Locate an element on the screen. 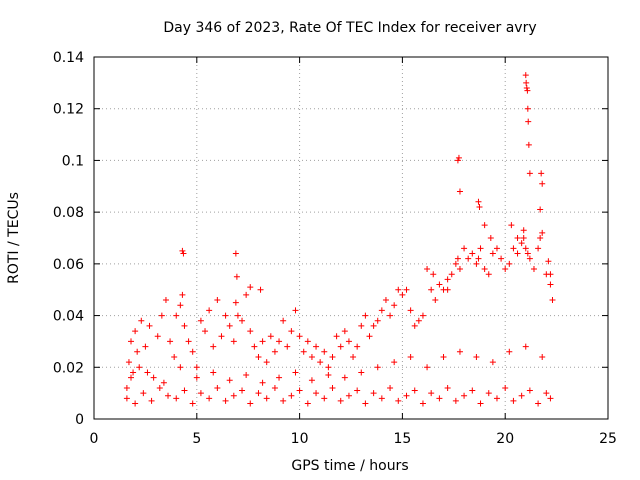  y-tick-label: 0.08 is located at coordinates (68, 213).